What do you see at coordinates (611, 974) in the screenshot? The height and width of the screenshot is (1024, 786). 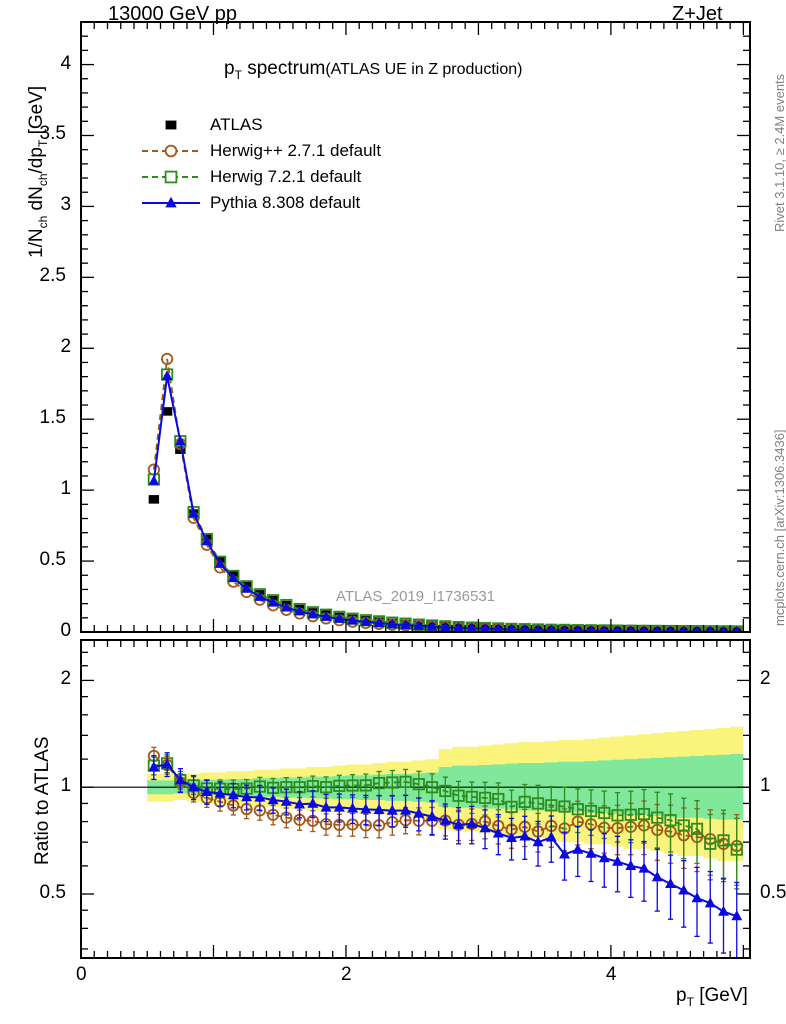 I see `x-tick-4: 4` at bounding box center [611, 974].